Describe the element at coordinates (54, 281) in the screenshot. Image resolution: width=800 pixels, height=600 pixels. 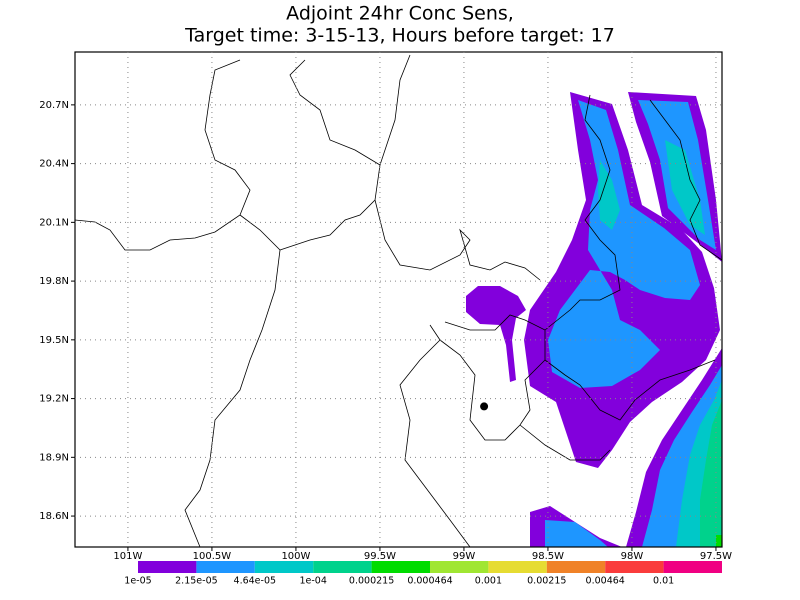
I see `y-tick-label: 19.8N` at that location.